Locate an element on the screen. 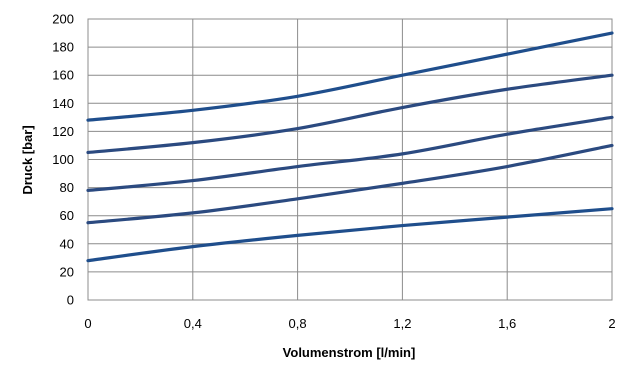  y-axis-title: Druck [bar] is located at coordinates (27, 159).